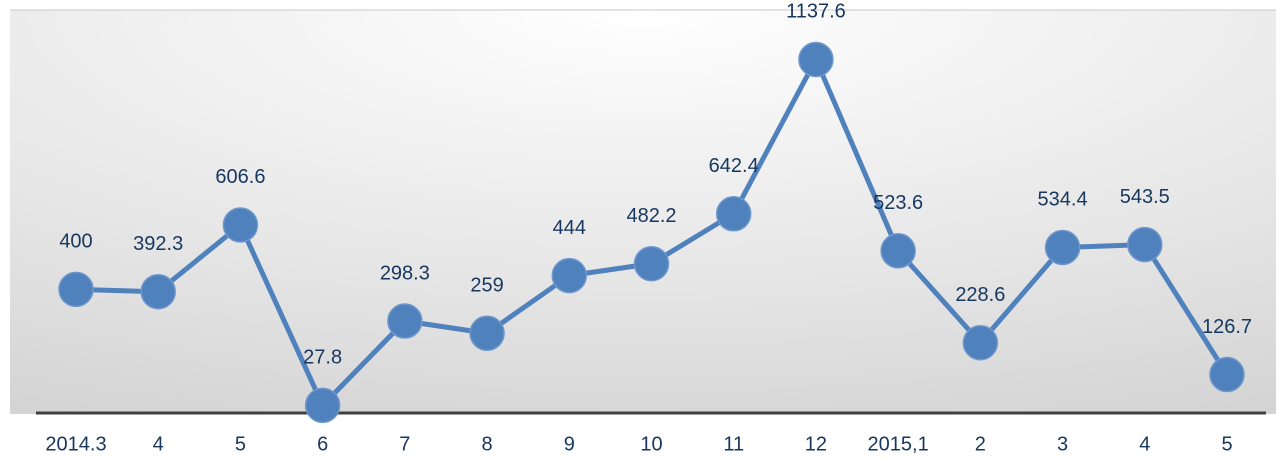 The image size is (1287, 473). Describe the element at coordinates (322, 358) in the screenshot. I see `data-label: 27.8` at that location.